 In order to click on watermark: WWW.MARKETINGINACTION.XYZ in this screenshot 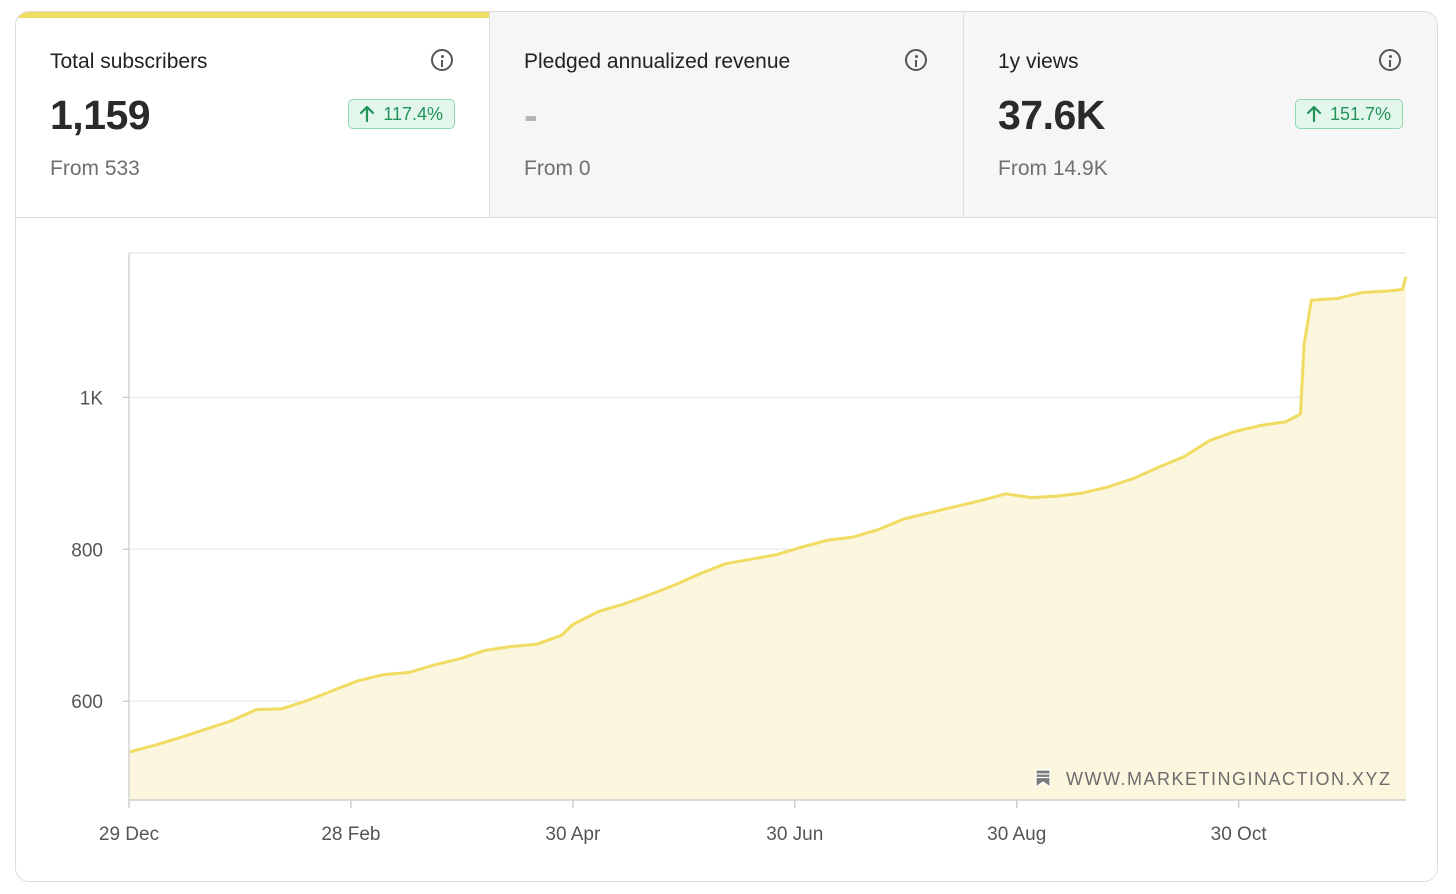, I will do `click(1213, 779)`.